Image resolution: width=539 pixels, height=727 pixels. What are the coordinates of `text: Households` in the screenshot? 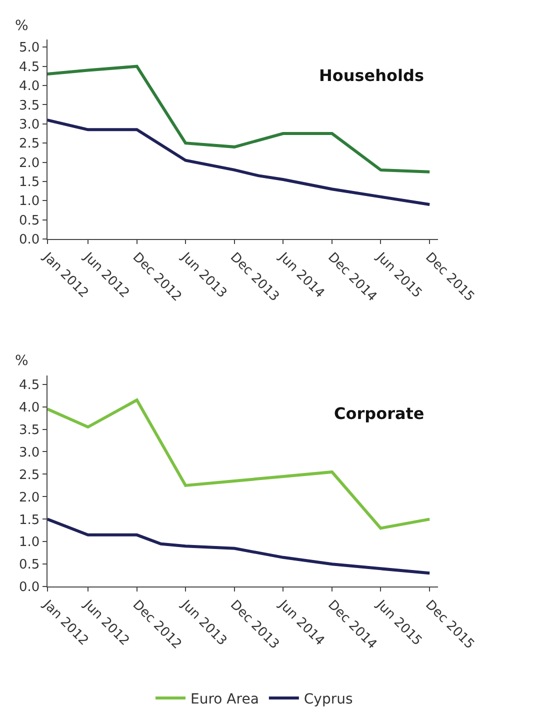 It's located at (371, 75).